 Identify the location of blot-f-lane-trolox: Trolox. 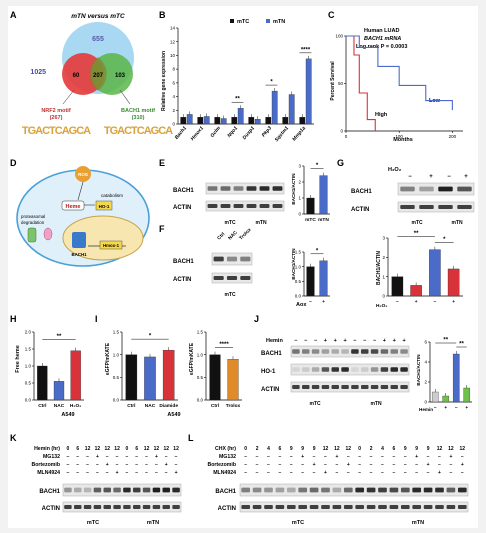
(245, 234).